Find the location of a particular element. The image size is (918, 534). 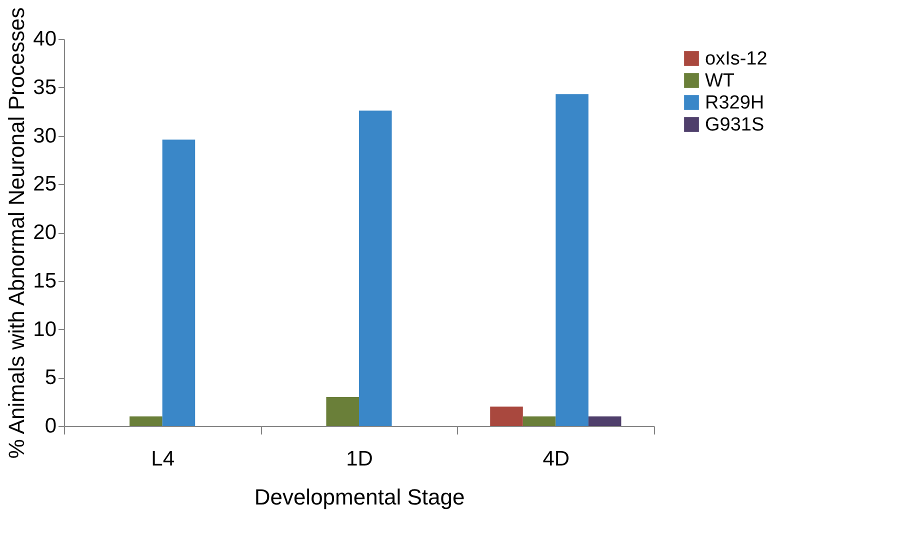

legend-label: R329H is located at coordinates (734, 103).